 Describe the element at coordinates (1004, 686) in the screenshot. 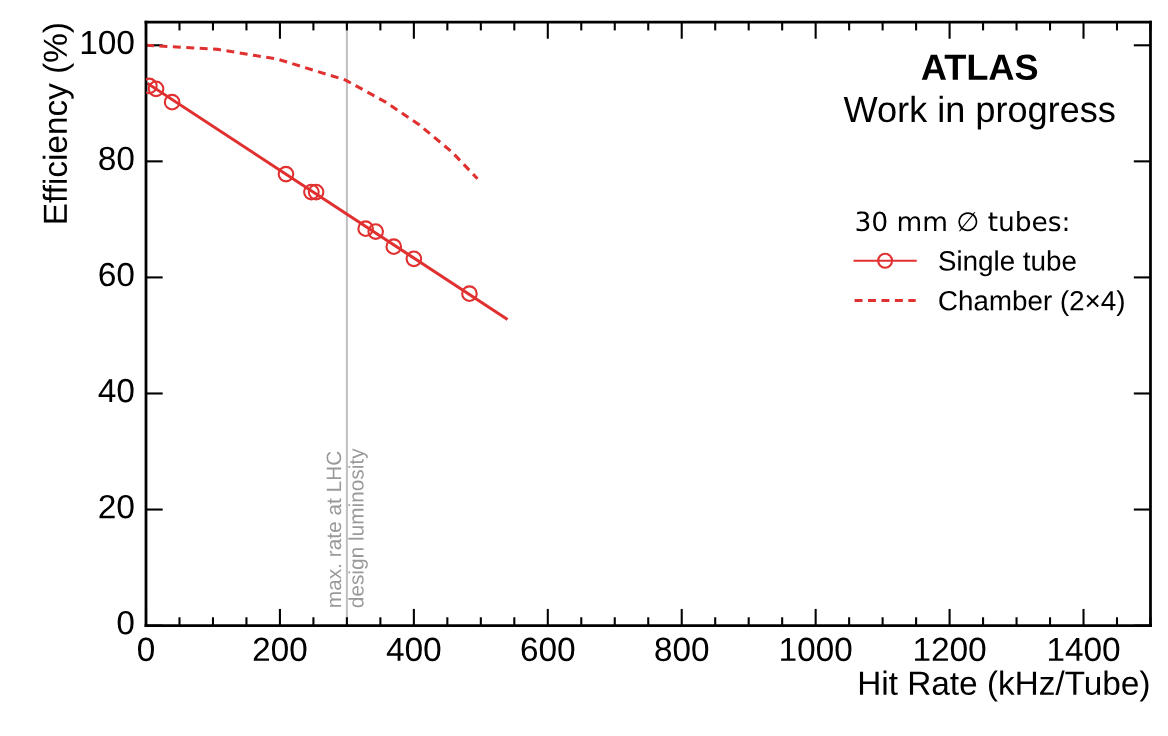

I see `x-axis-title: Hit Rate (kHz/Tube)` at that location.